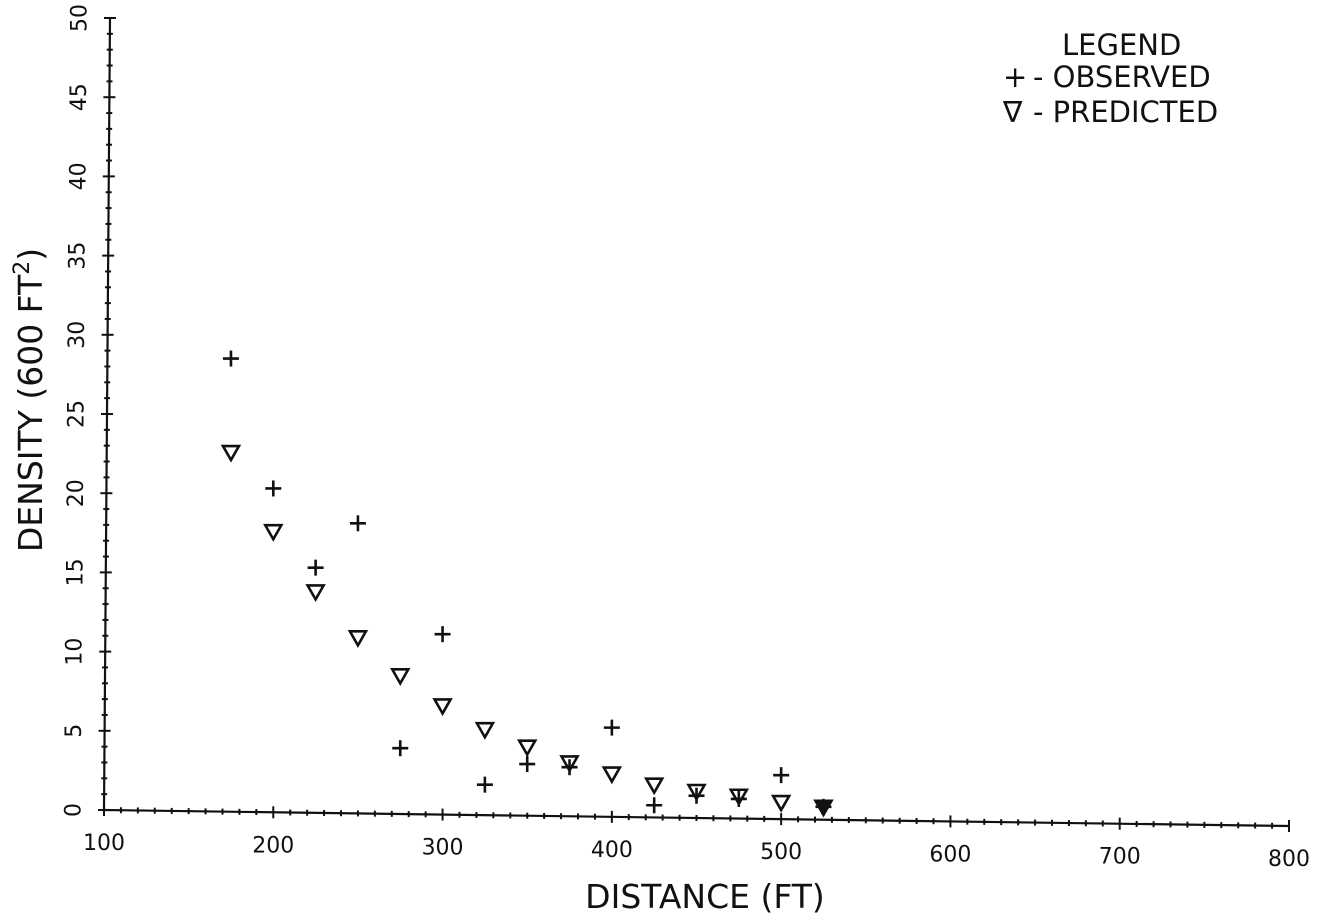 The image size is (1325, 922). Describe the element at coordinates (75, 652) in the screenshot. I see `y-tick-label: 10` at that location.